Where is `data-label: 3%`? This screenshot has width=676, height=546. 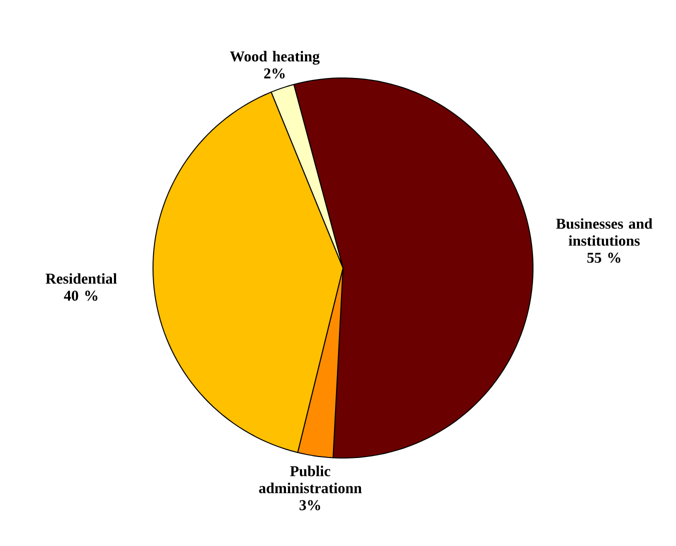
data-label: 3% is located at coordinates (310, 505).